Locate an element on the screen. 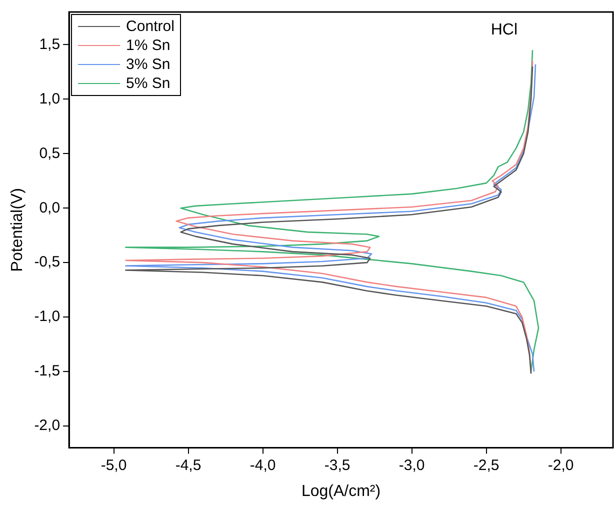 This screenshot has height=509, width=614. x-axis-title: Log(A/cm²) is located at coordinates (341, 491).